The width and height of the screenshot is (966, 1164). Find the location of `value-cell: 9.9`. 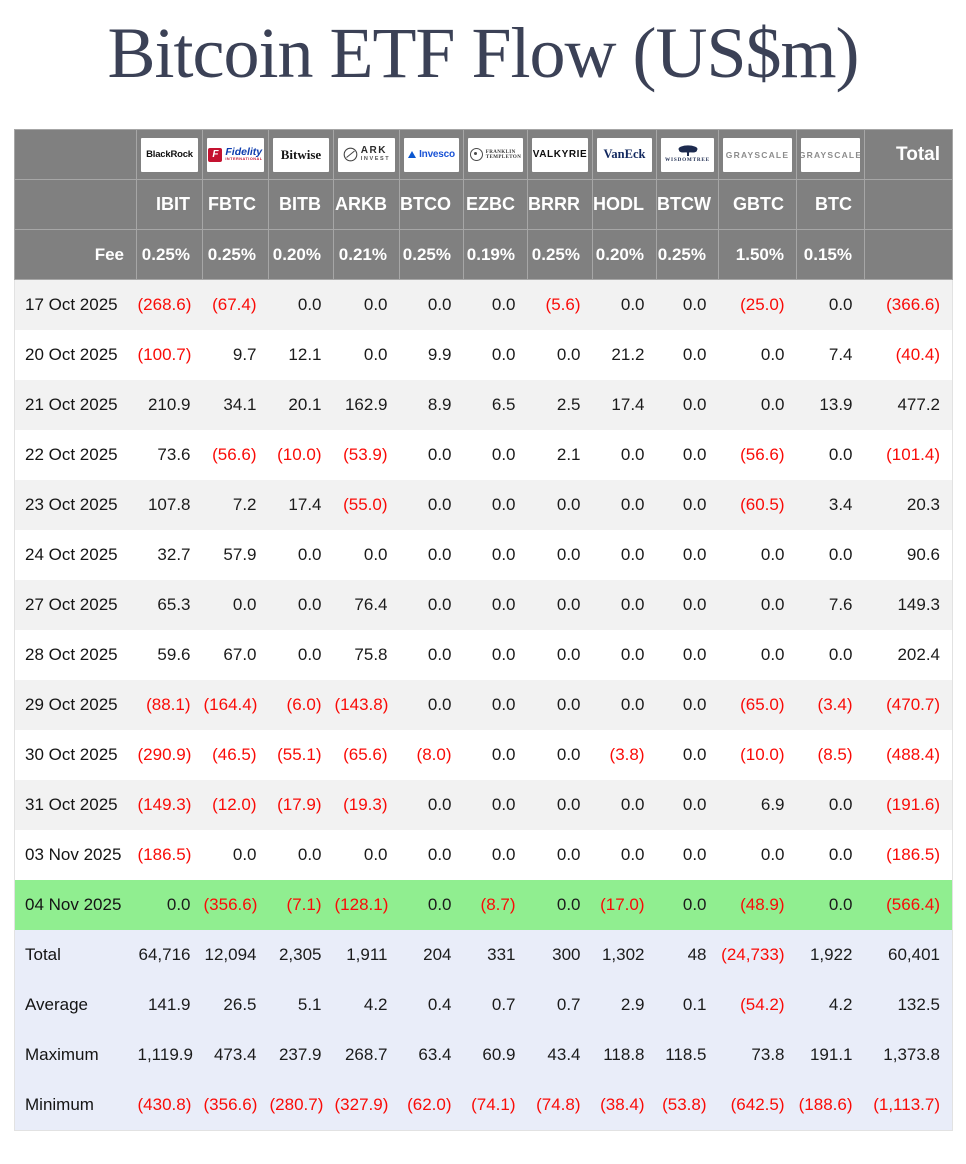

value-cell: 9.9 is located at coordinates (439, 354).